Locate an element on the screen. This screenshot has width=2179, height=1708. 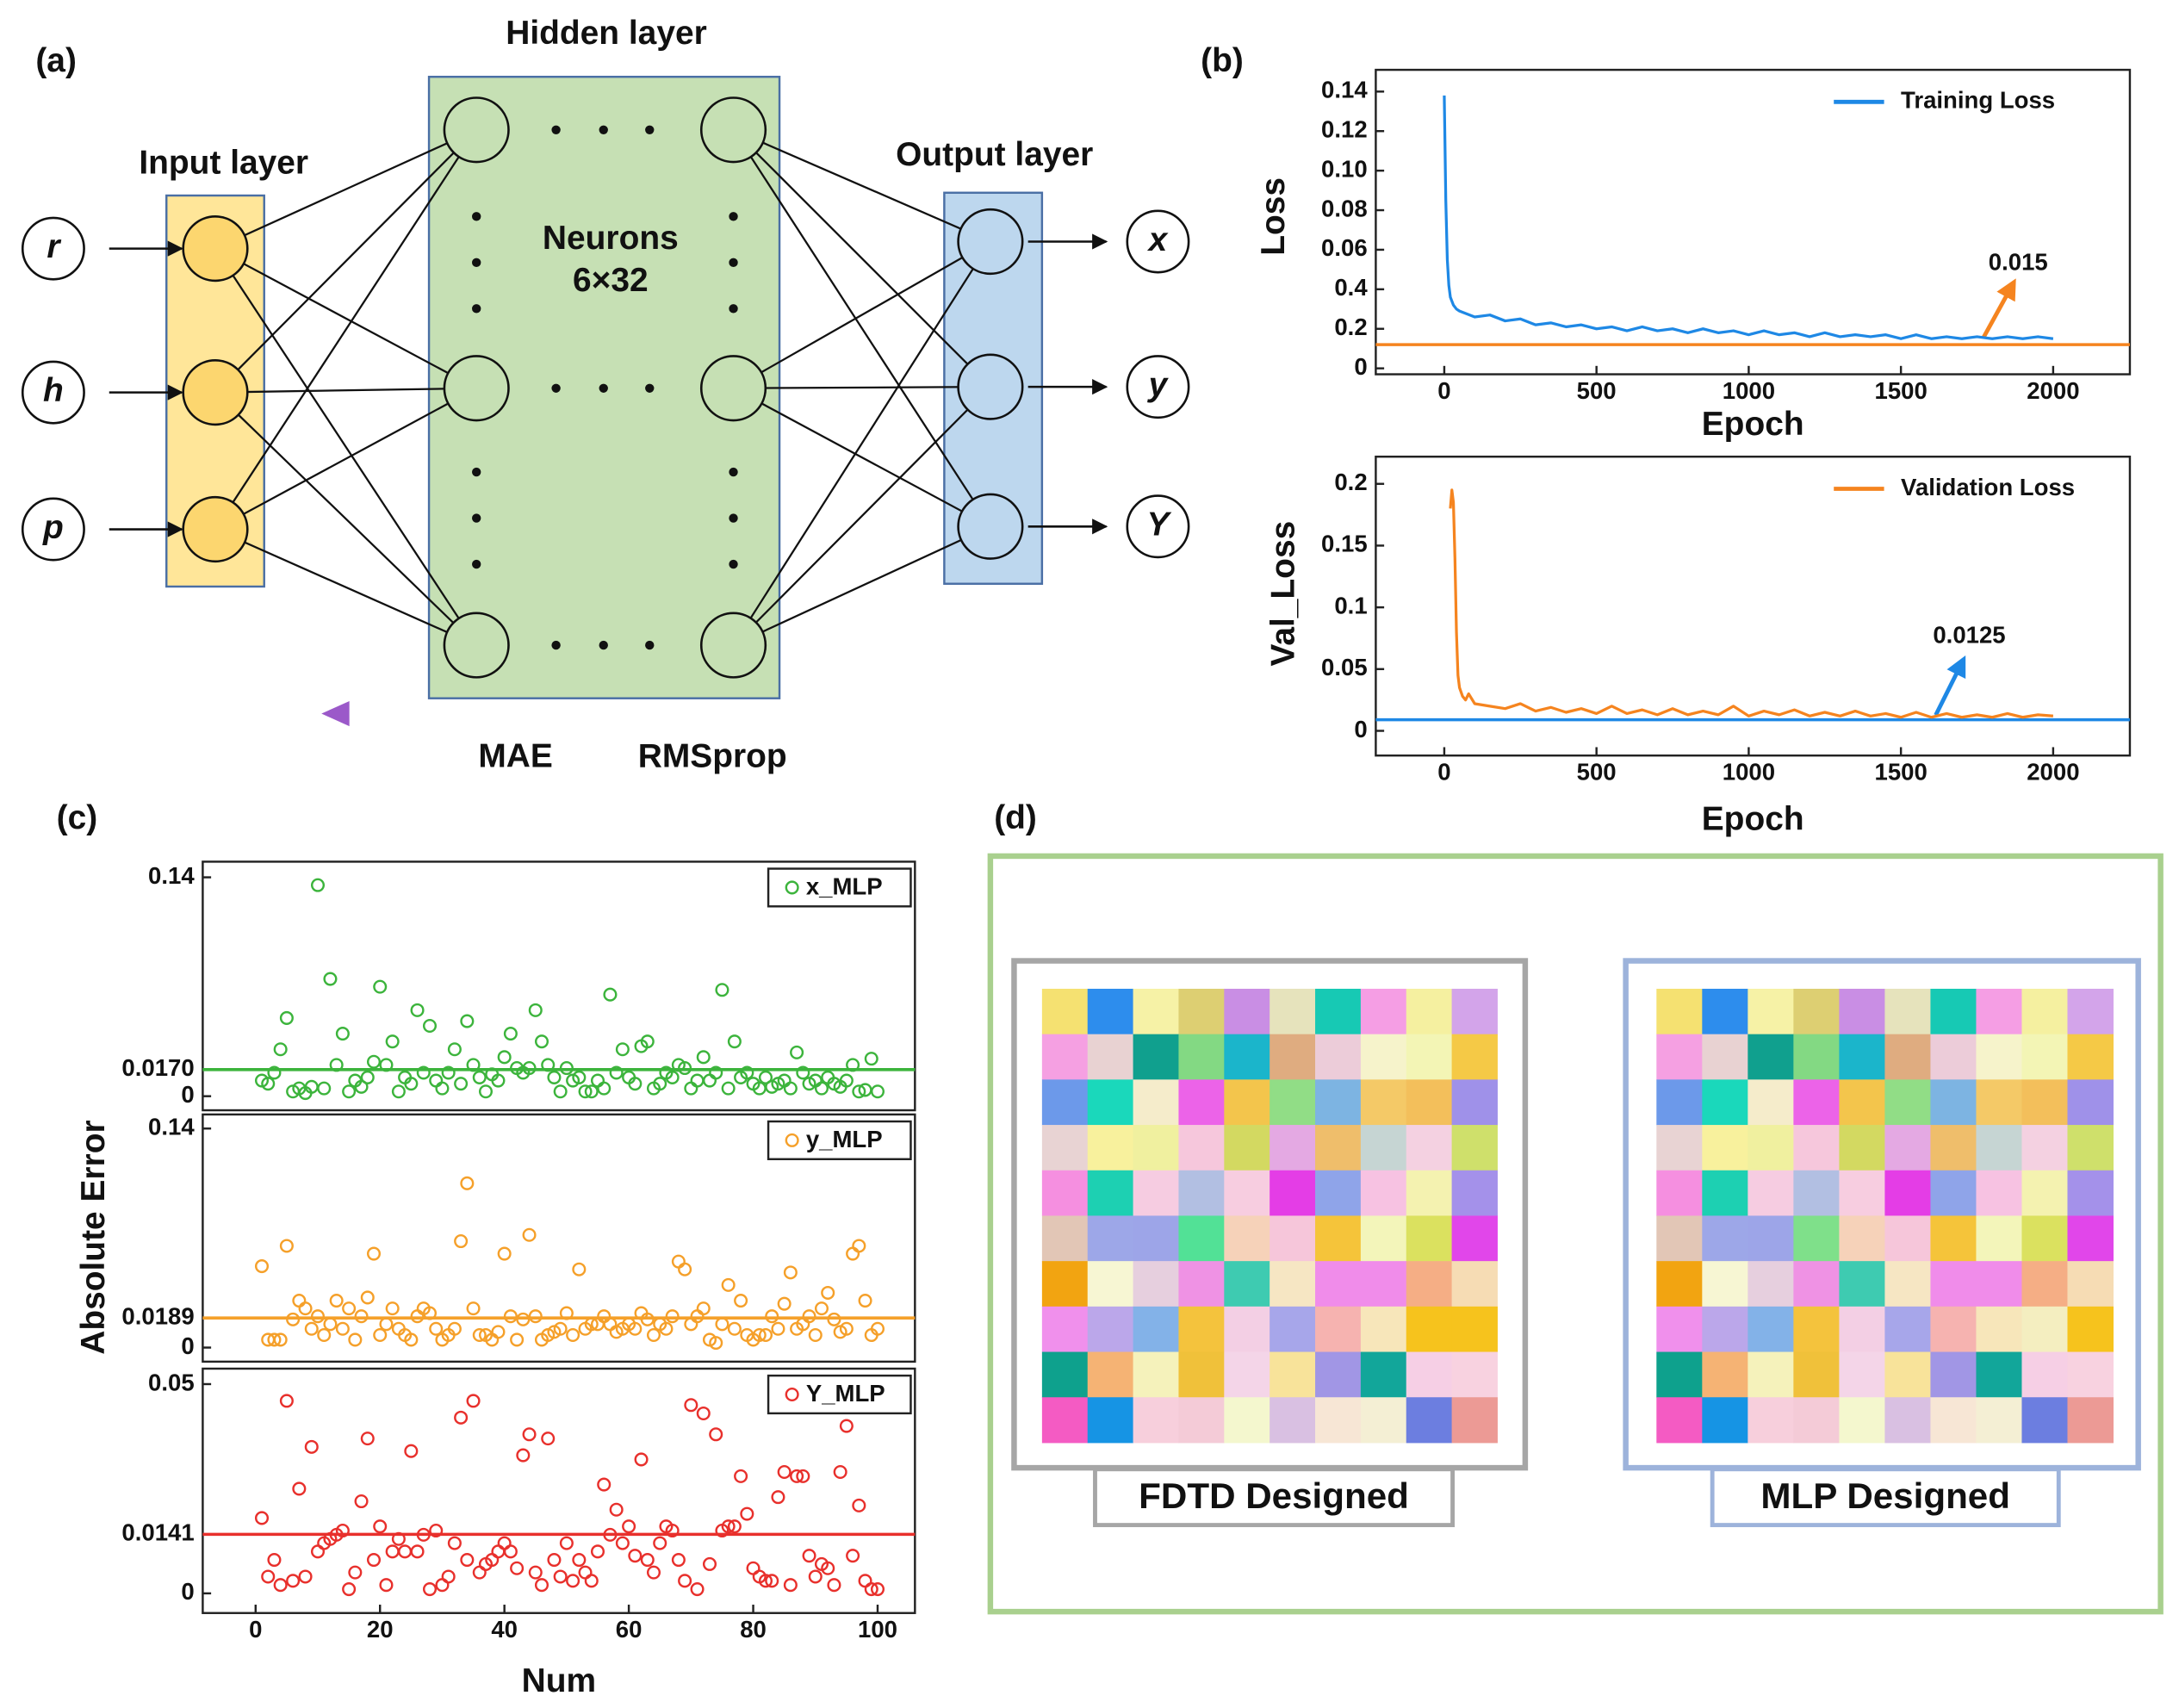
legend-label: Training Loss is located at coordinates (1978, 100).